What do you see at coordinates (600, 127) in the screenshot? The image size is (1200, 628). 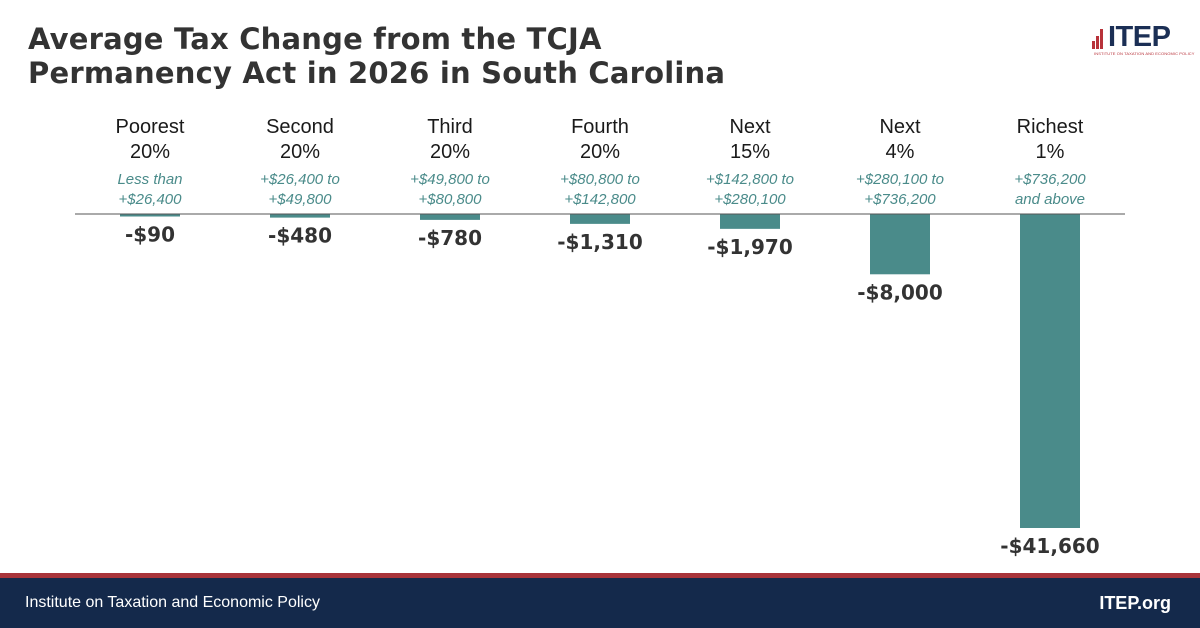 I see `category-label-4-line-1: Fourth` at bounding box center [600, 127].